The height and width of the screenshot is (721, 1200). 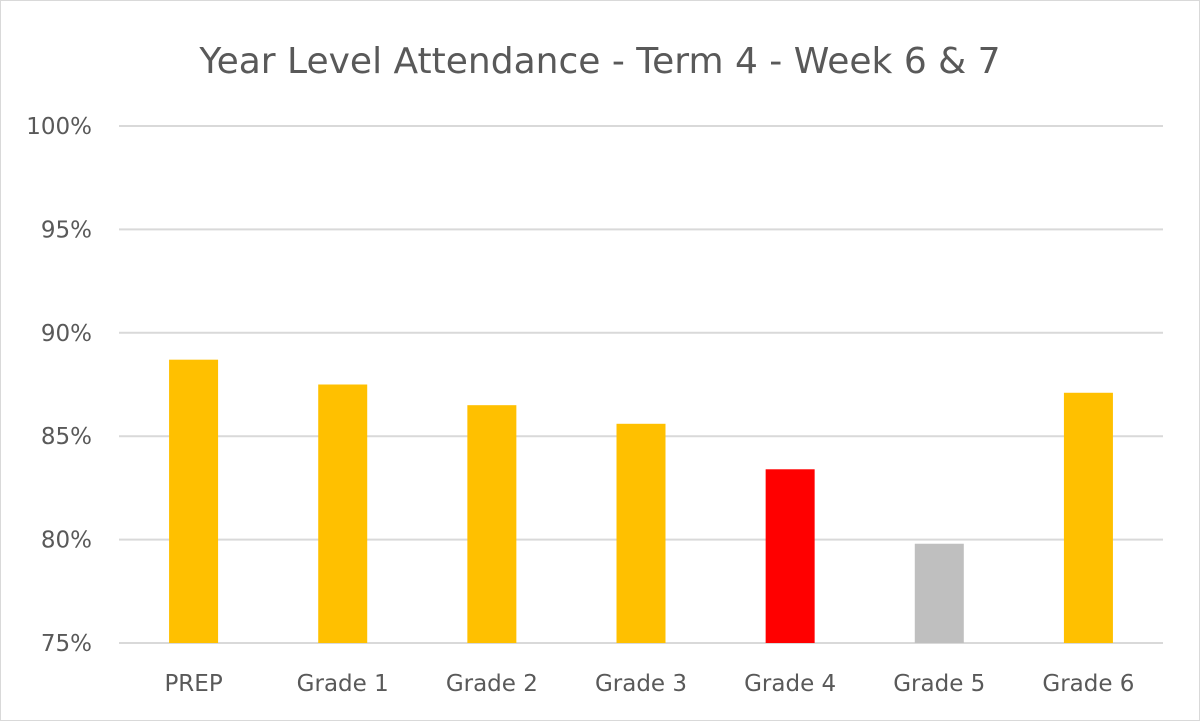 I want to click on x-tick-label: Grade 6, so click(x=1088, y=684).